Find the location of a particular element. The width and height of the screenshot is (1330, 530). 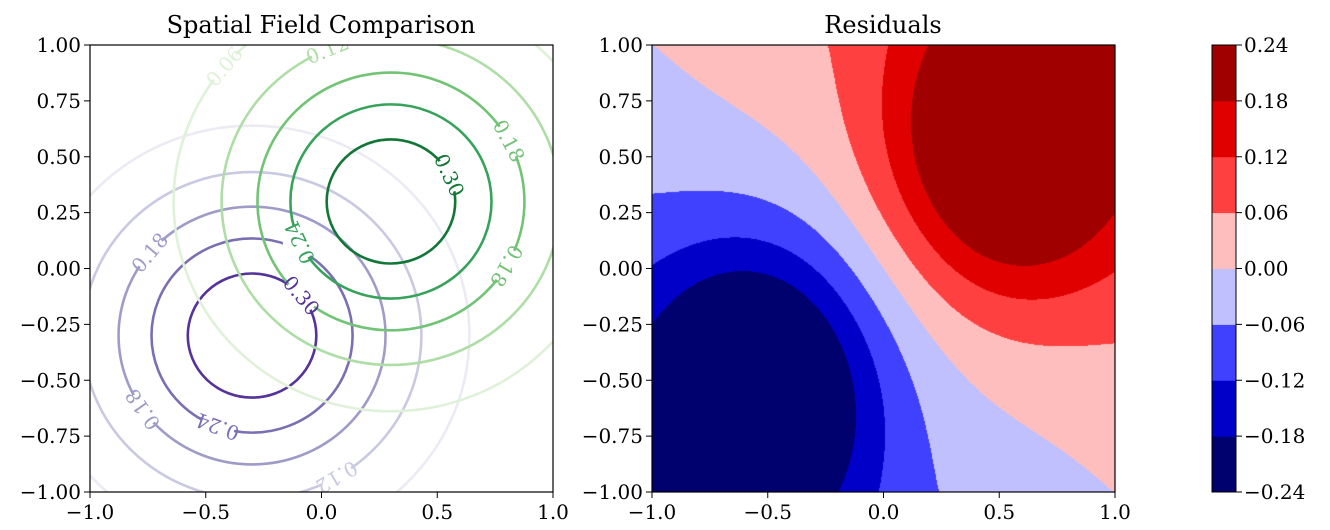

colorbar-tick-label: 0.12 is located at coordinates (1266, 157).